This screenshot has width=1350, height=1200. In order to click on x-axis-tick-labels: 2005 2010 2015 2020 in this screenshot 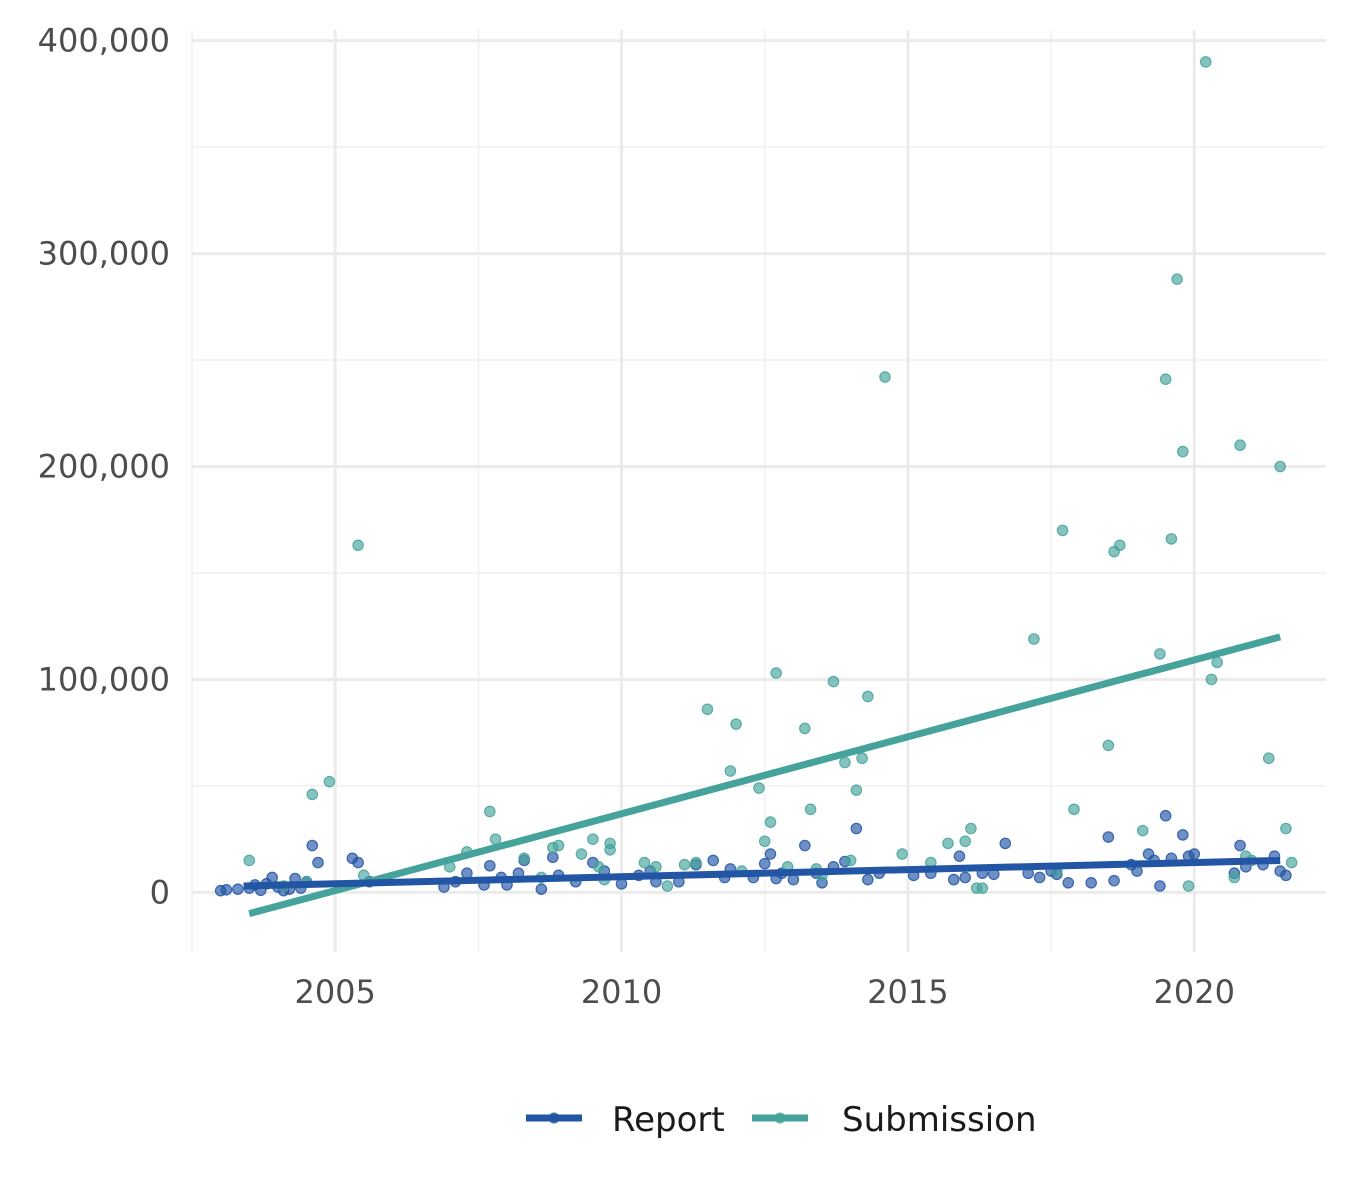, I will do `click(764, 992)`.